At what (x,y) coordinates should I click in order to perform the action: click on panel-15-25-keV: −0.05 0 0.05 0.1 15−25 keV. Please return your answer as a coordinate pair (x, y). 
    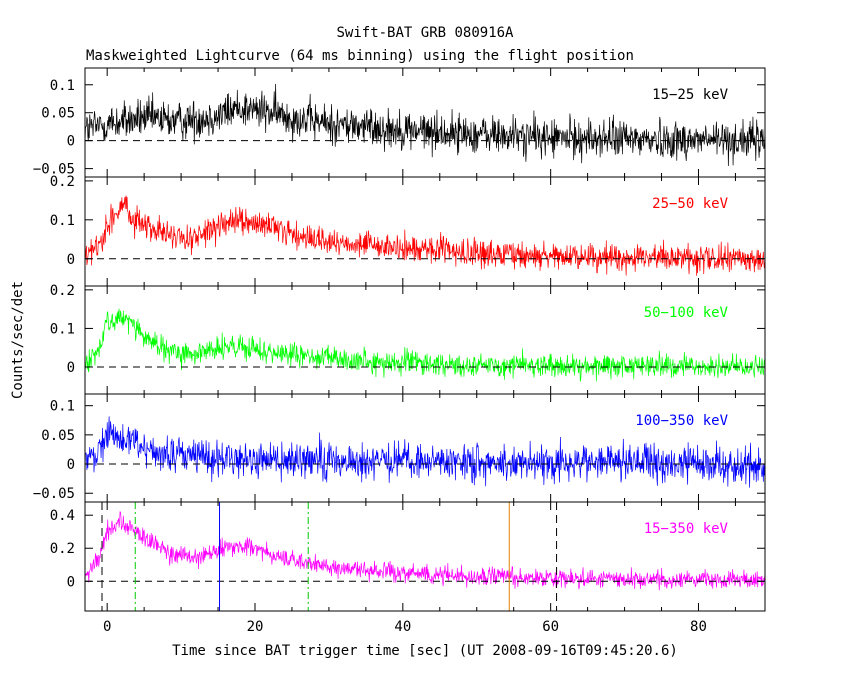
    Looking at the image, I should click on (399, 122).